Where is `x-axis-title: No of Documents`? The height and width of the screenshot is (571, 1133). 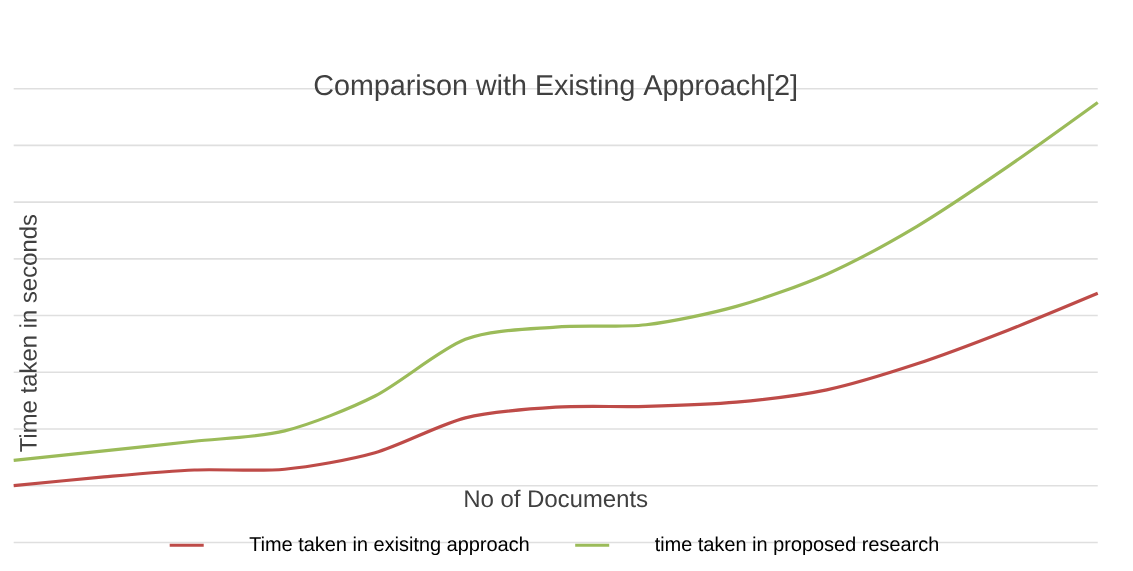 x-axis-title: No of Documents is located at coordinates (556, 498).